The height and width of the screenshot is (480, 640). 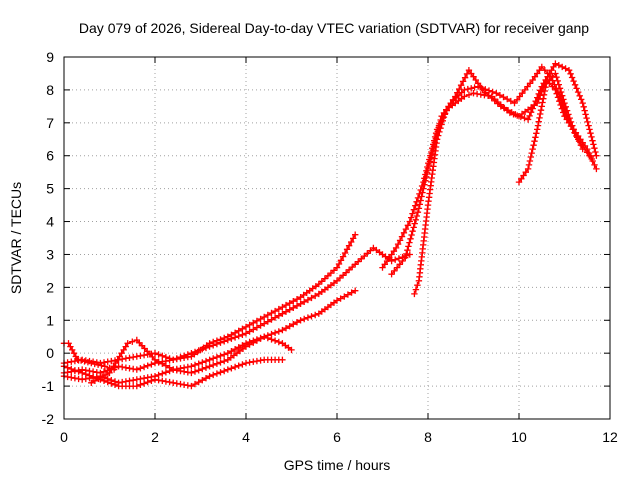 I want to click on y-tick-label: 9, so click(x=50, y=57).